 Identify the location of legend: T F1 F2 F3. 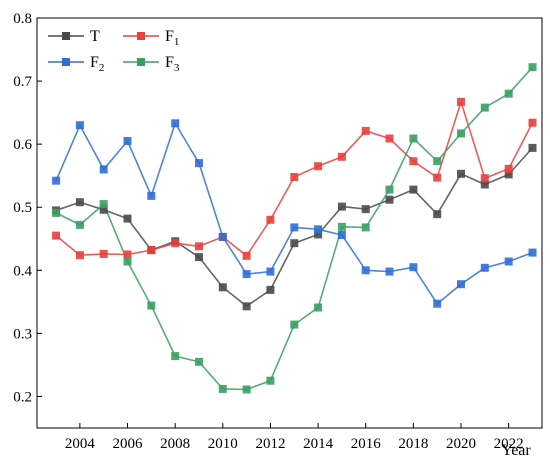
(114, 51).